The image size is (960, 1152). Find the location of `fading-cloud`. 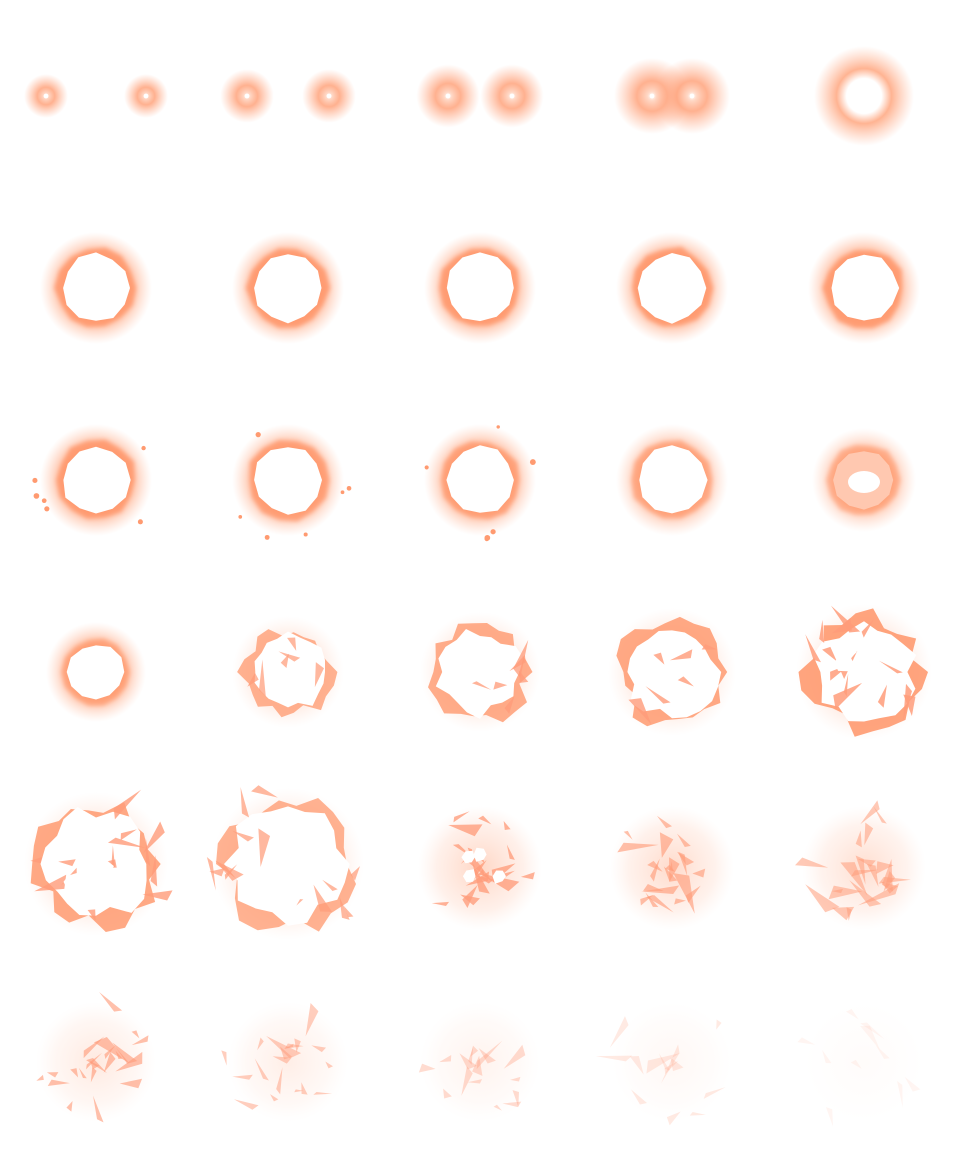

fading-cloud is located at coordinates (672, 1062).